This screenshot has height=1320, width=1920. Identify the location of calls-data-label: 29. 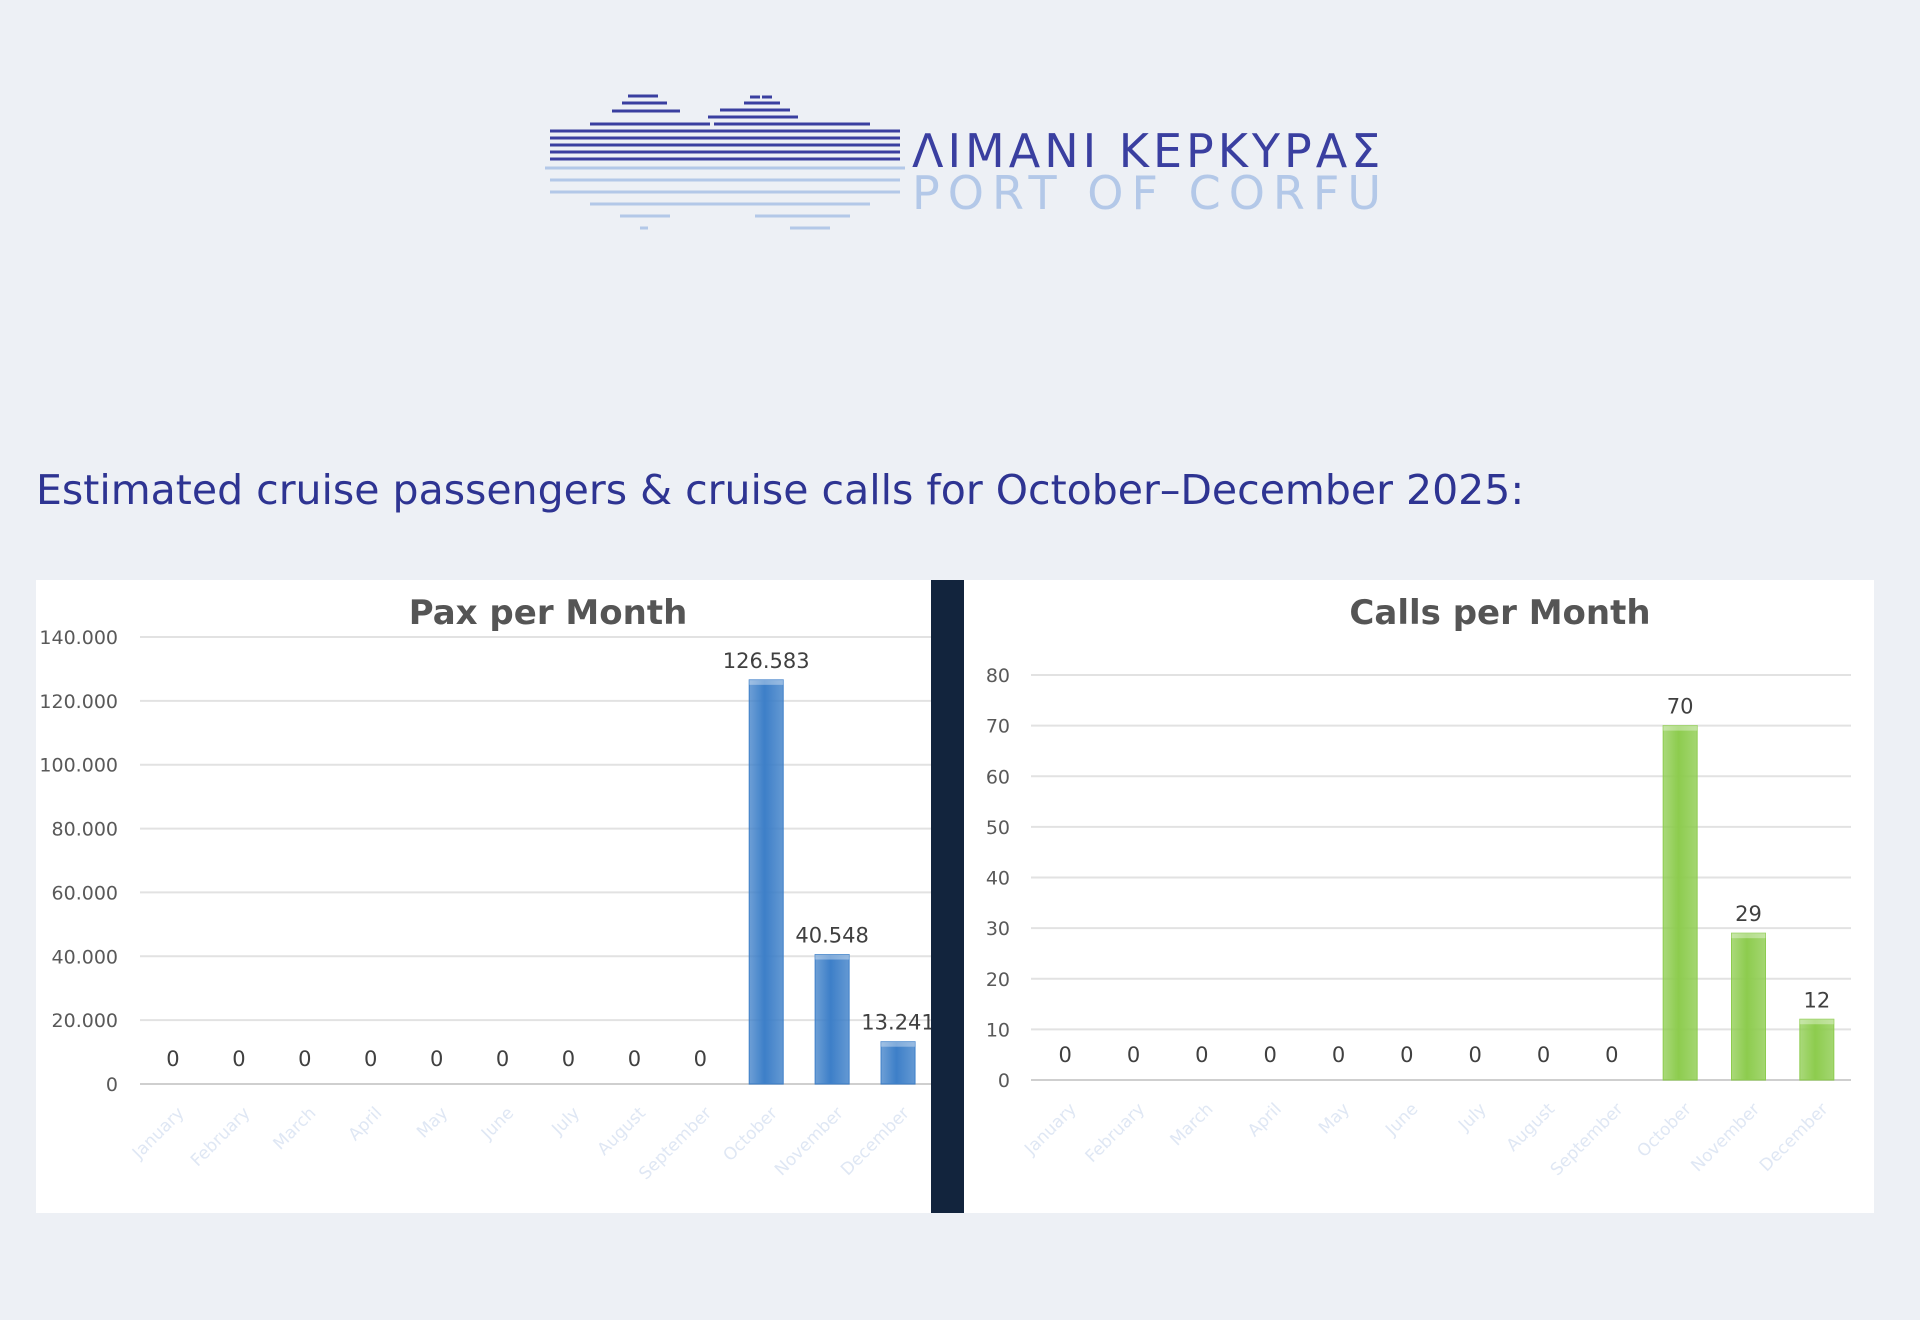
(1748, 914).